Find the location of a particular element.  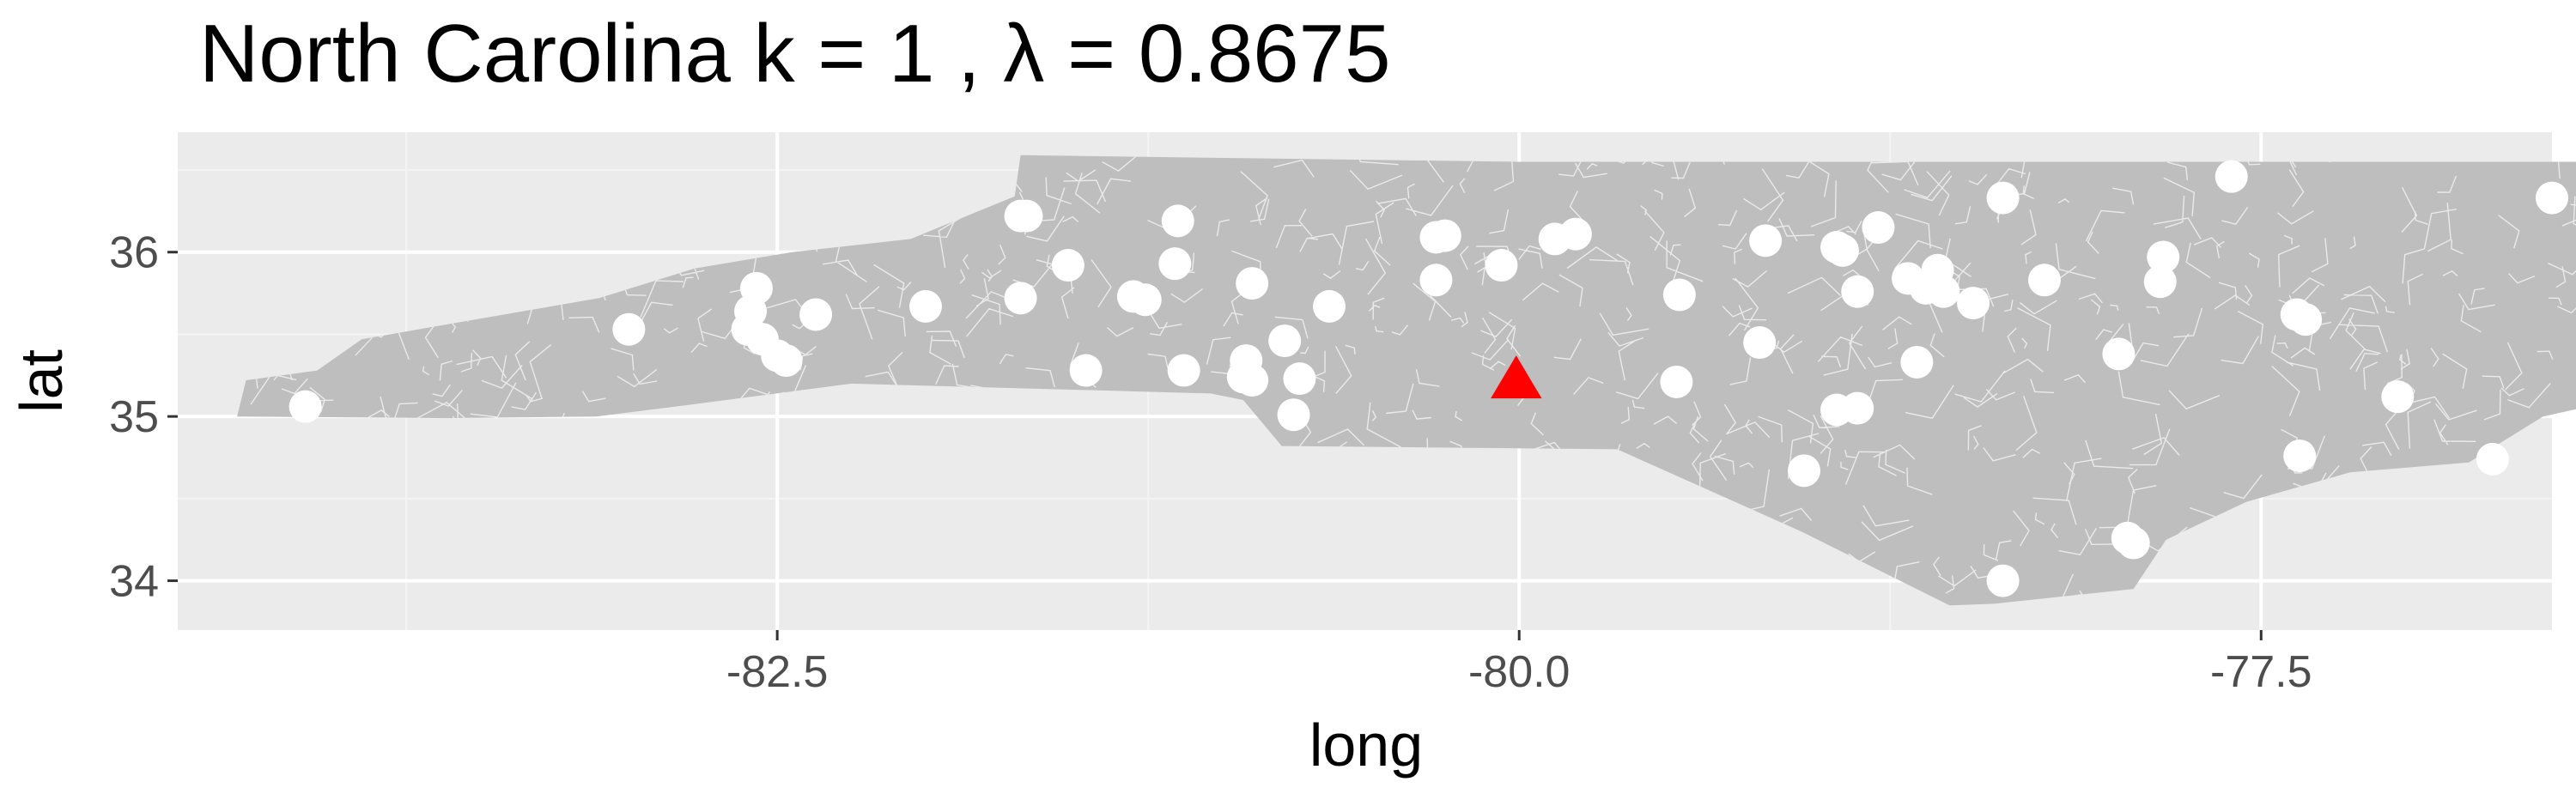

target-marker is located at coordinates (1517, 377).